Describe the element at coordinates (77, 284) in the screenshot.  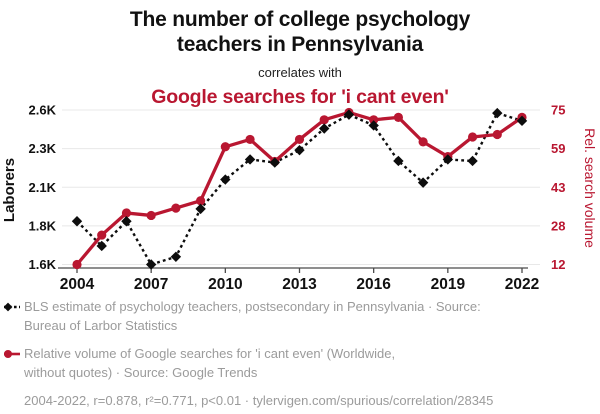
I see `svg-text: 2004` at that location.